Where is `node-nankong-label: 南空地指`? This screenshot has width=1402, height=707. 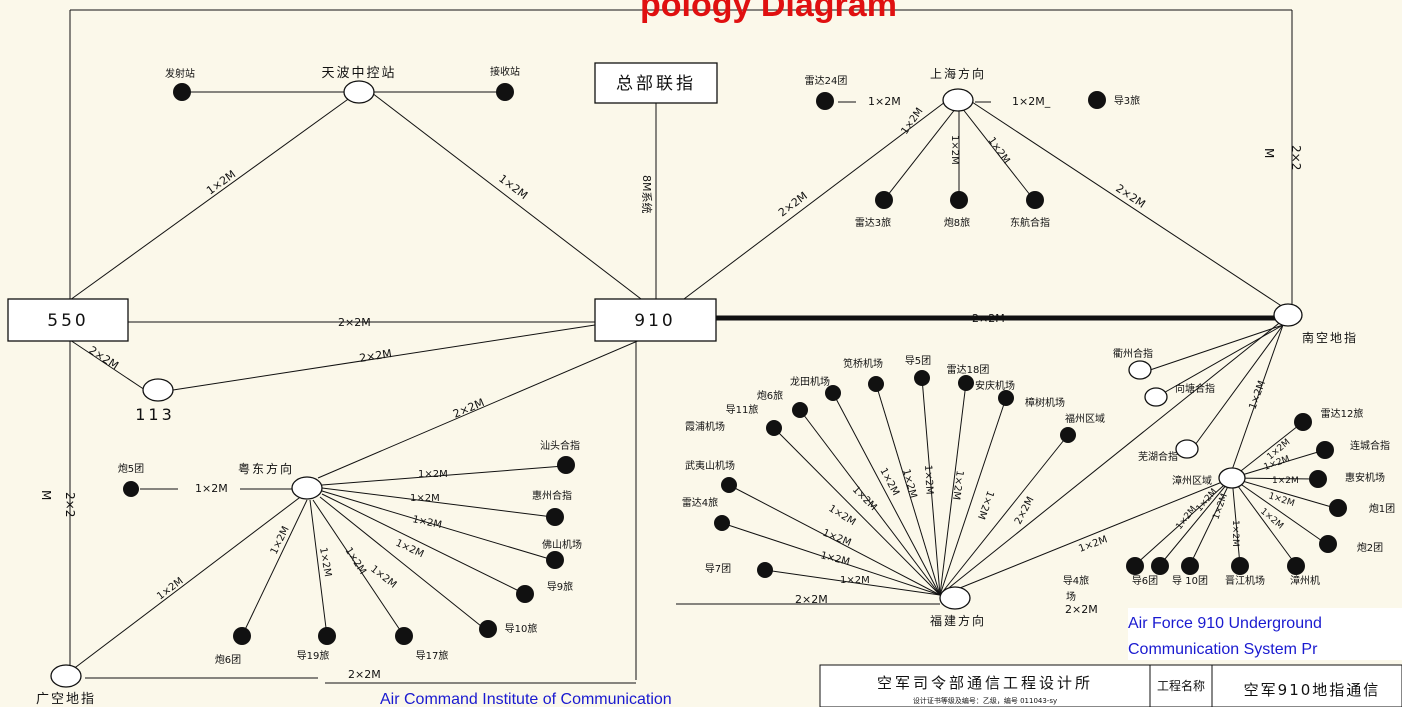 node-nankong-label: 南空地指 is located at coordinates (1330, 337).